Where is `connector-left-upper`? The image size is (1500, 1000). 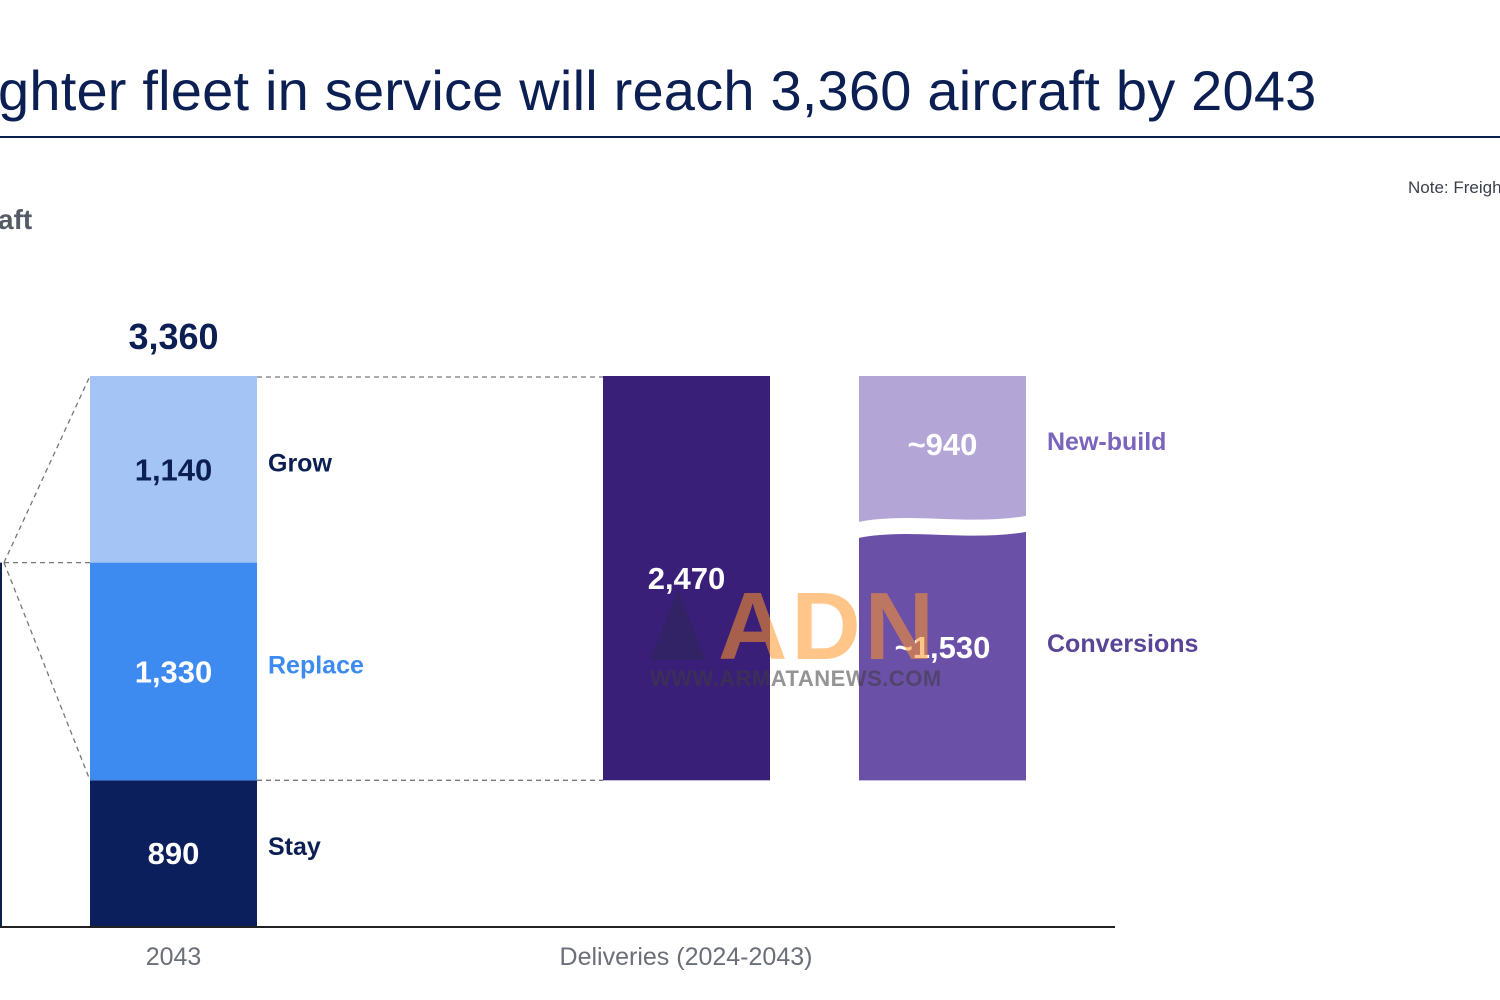 connector-left-upper is located at coordinates (47, 469).